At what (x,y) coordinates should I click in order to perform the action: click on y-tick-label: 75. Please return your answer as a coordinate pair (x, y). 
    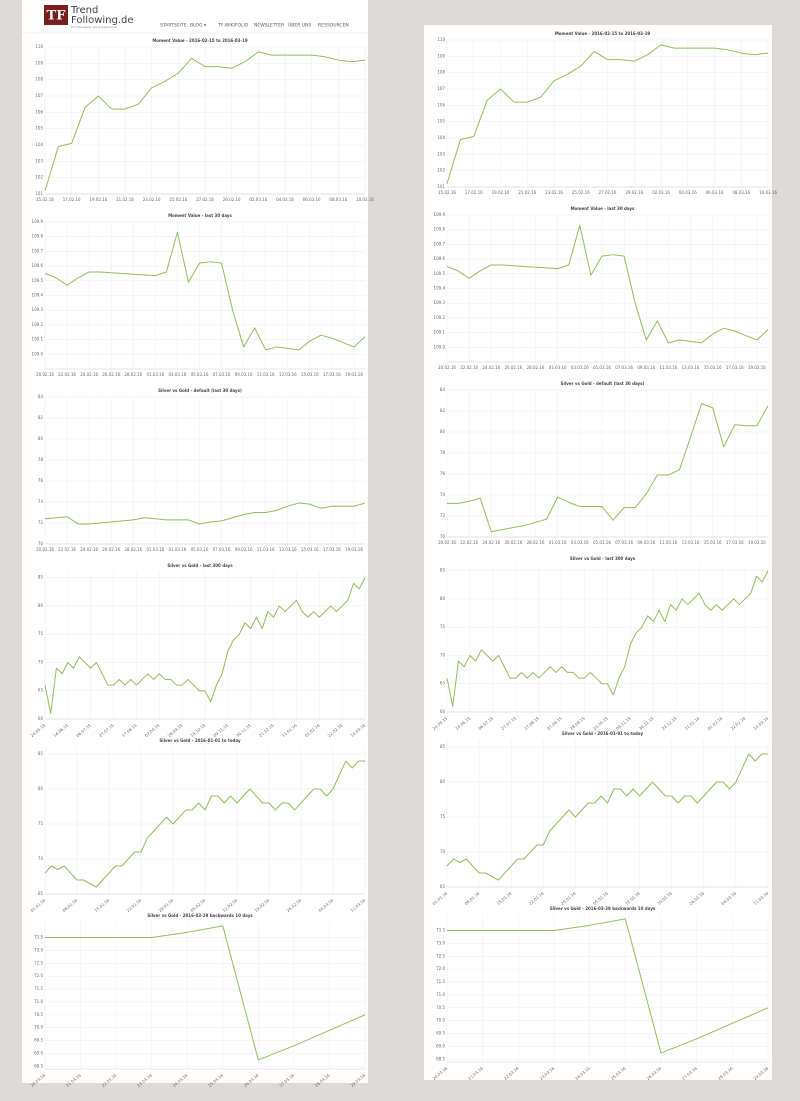
    Looking at the image, I should click on (41, 633).